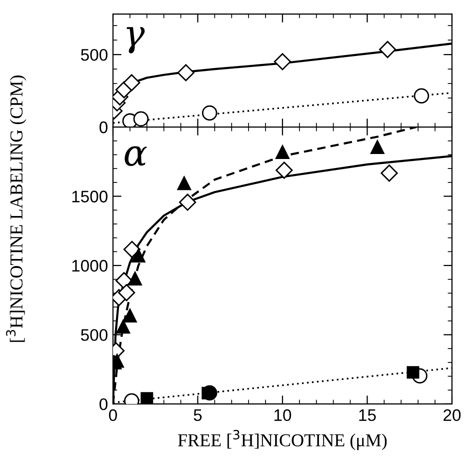 This screenshot has width=465, height=467. I want to click on y-tick-label: 1500, so click(90, 196).